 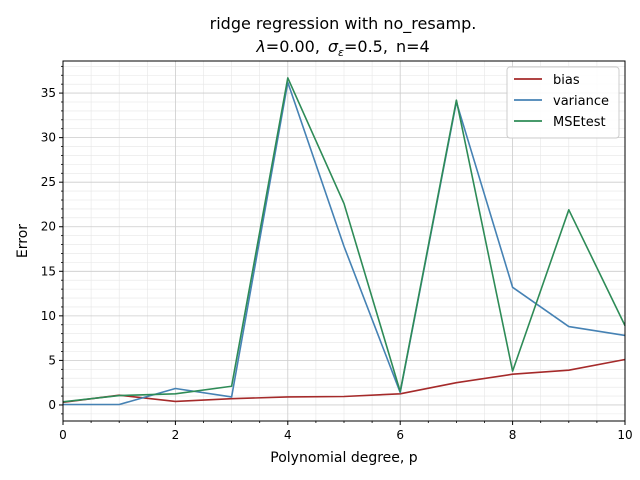 What do you see at coordinates (48, 271) in the screenshot?
I see `y-tick-label: 15` at bounding box center [48, 271].